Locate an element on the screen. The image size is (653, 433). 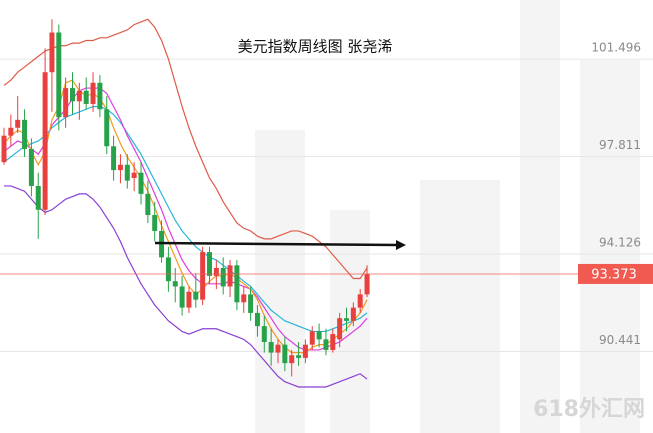
last-price-box is located at coordinates (615, 273).